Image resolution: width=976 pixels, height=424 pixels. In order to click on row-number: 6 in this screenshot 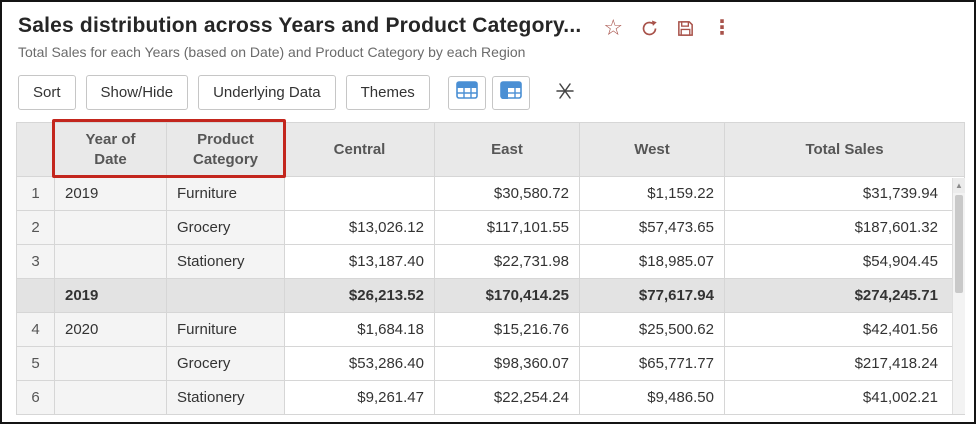, I will do `click(35, 397)`.